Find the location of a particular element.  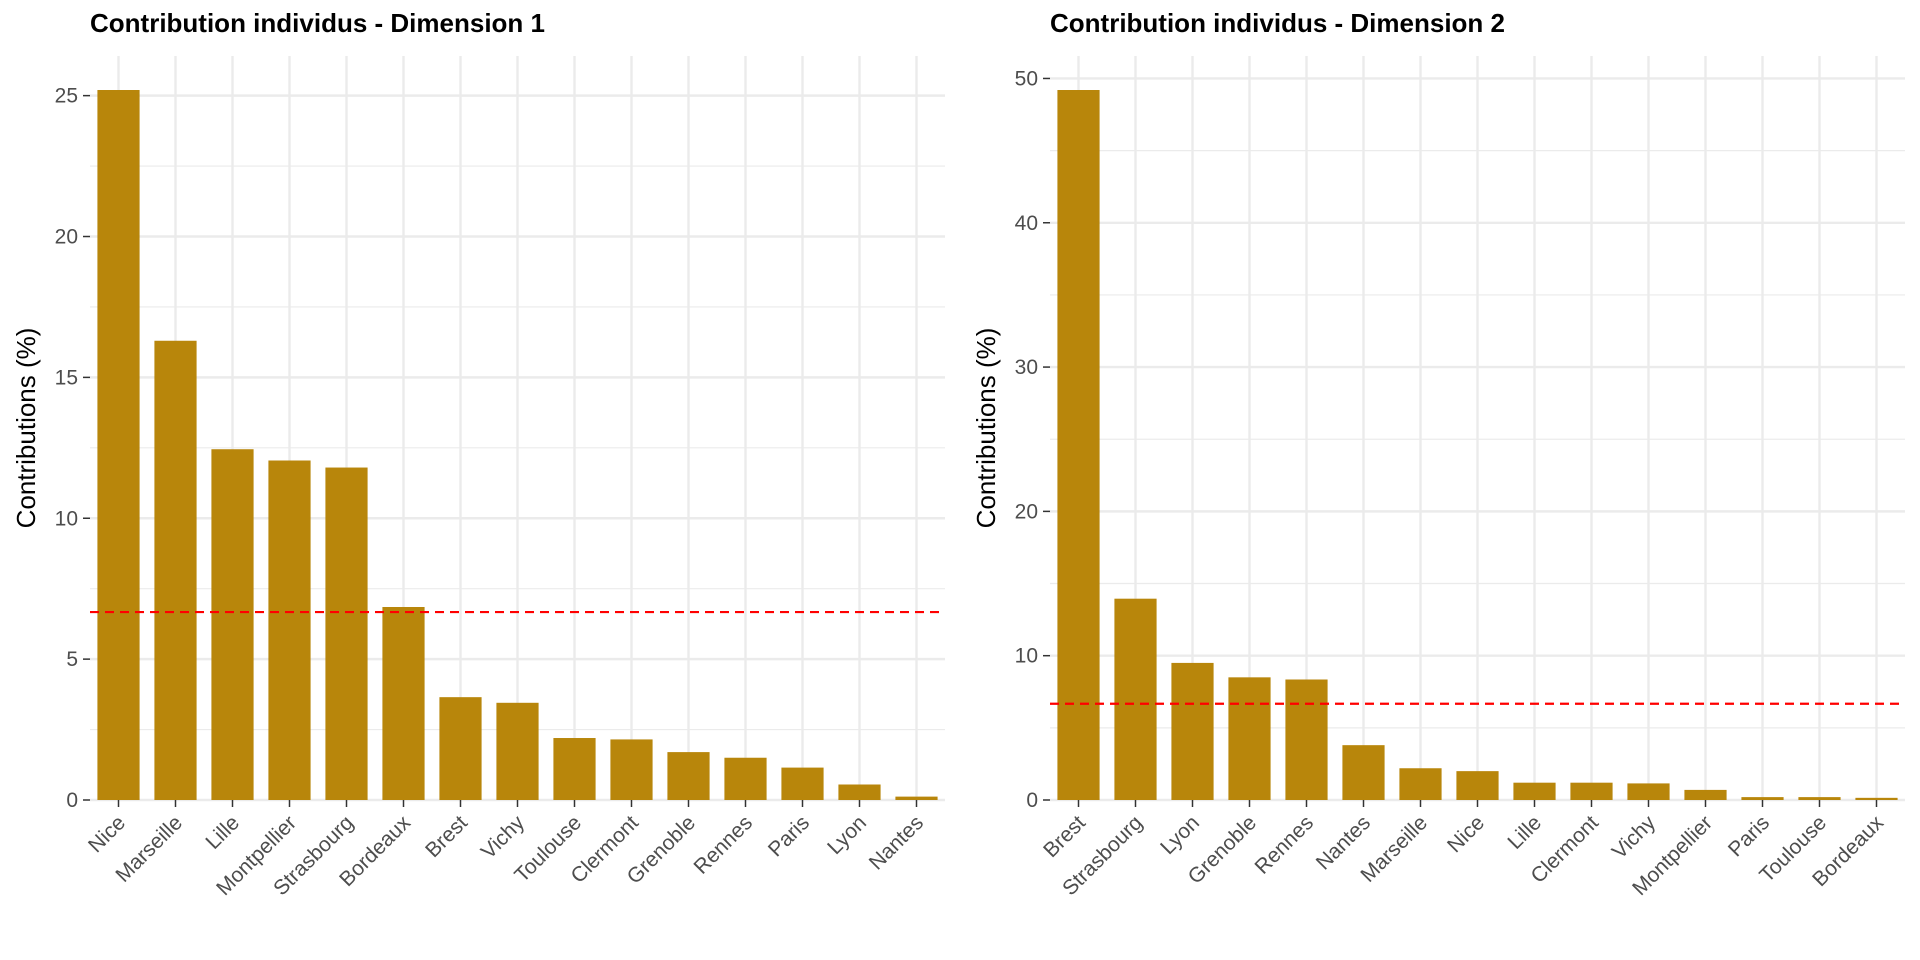

chart-title: Contribution individus - Dimension 2 is located at coordinates (1277, 23).